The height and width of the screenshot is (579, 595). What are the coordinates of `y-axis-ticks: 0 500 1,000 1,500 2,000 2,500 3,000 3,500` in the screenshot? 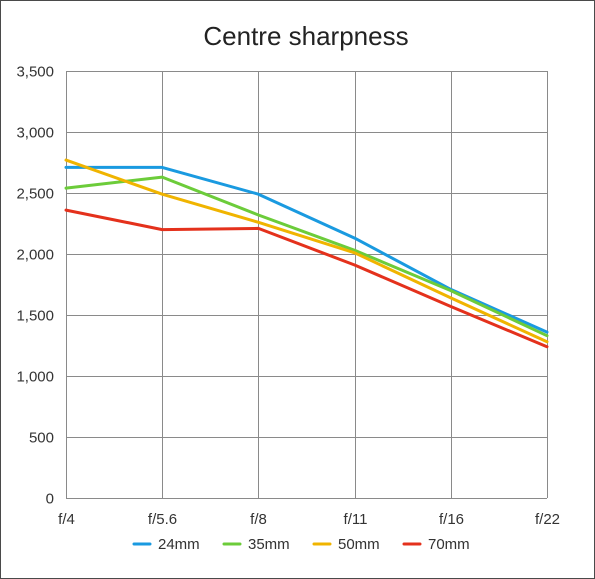 It's located at (35, 286).